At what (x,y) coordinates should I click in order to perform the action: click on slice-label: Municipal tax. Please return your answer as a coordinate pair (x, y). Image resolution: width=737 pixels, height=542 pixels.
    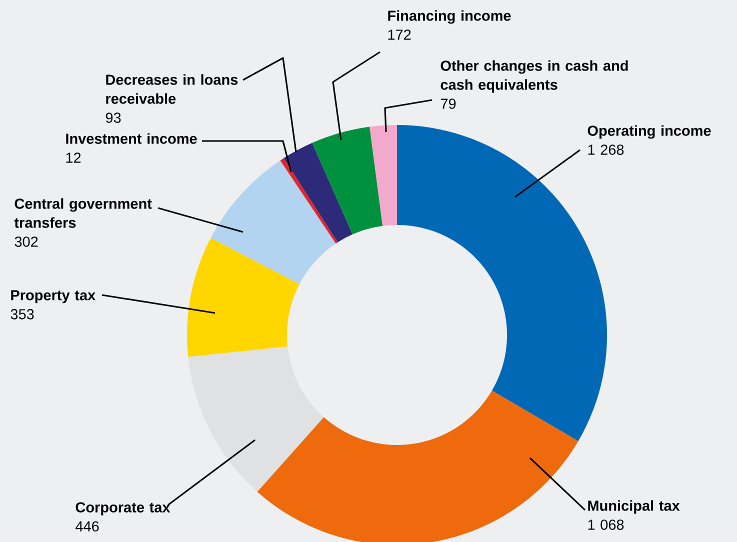
    Looking at the image, I should click on (634, 507).